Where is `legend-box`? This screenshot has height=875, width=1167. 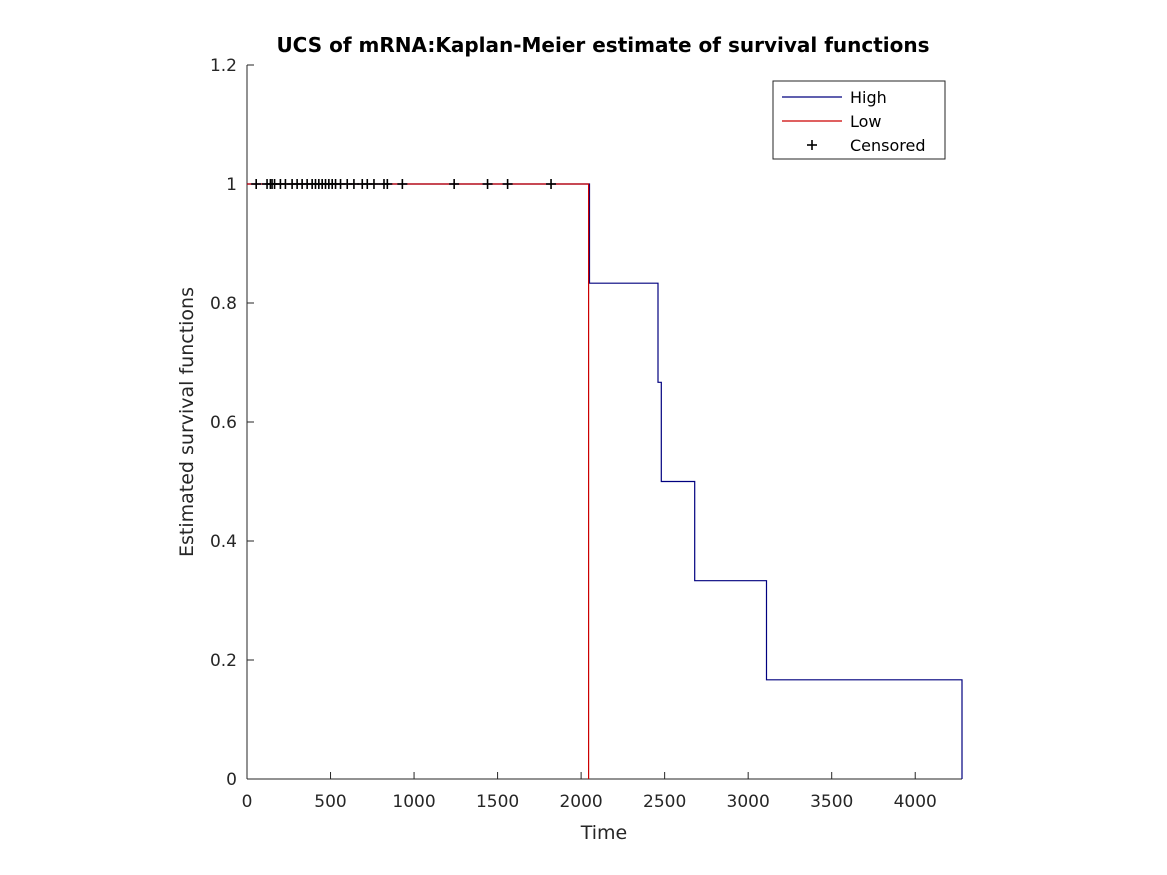 legend-box is located at coordinates (859, 120).